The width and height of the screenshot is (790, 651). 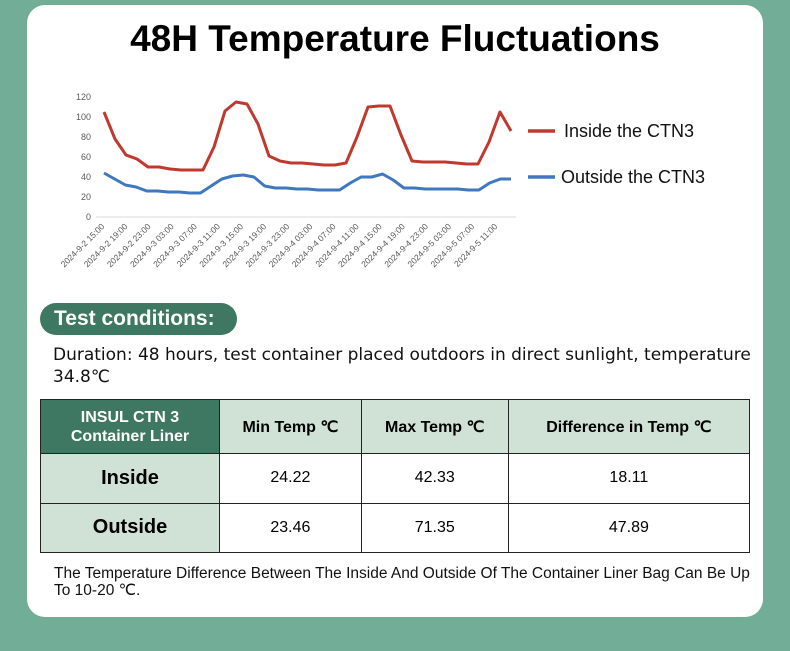 I want to click on table-cell: 47.89, so click(x=629, y=527).